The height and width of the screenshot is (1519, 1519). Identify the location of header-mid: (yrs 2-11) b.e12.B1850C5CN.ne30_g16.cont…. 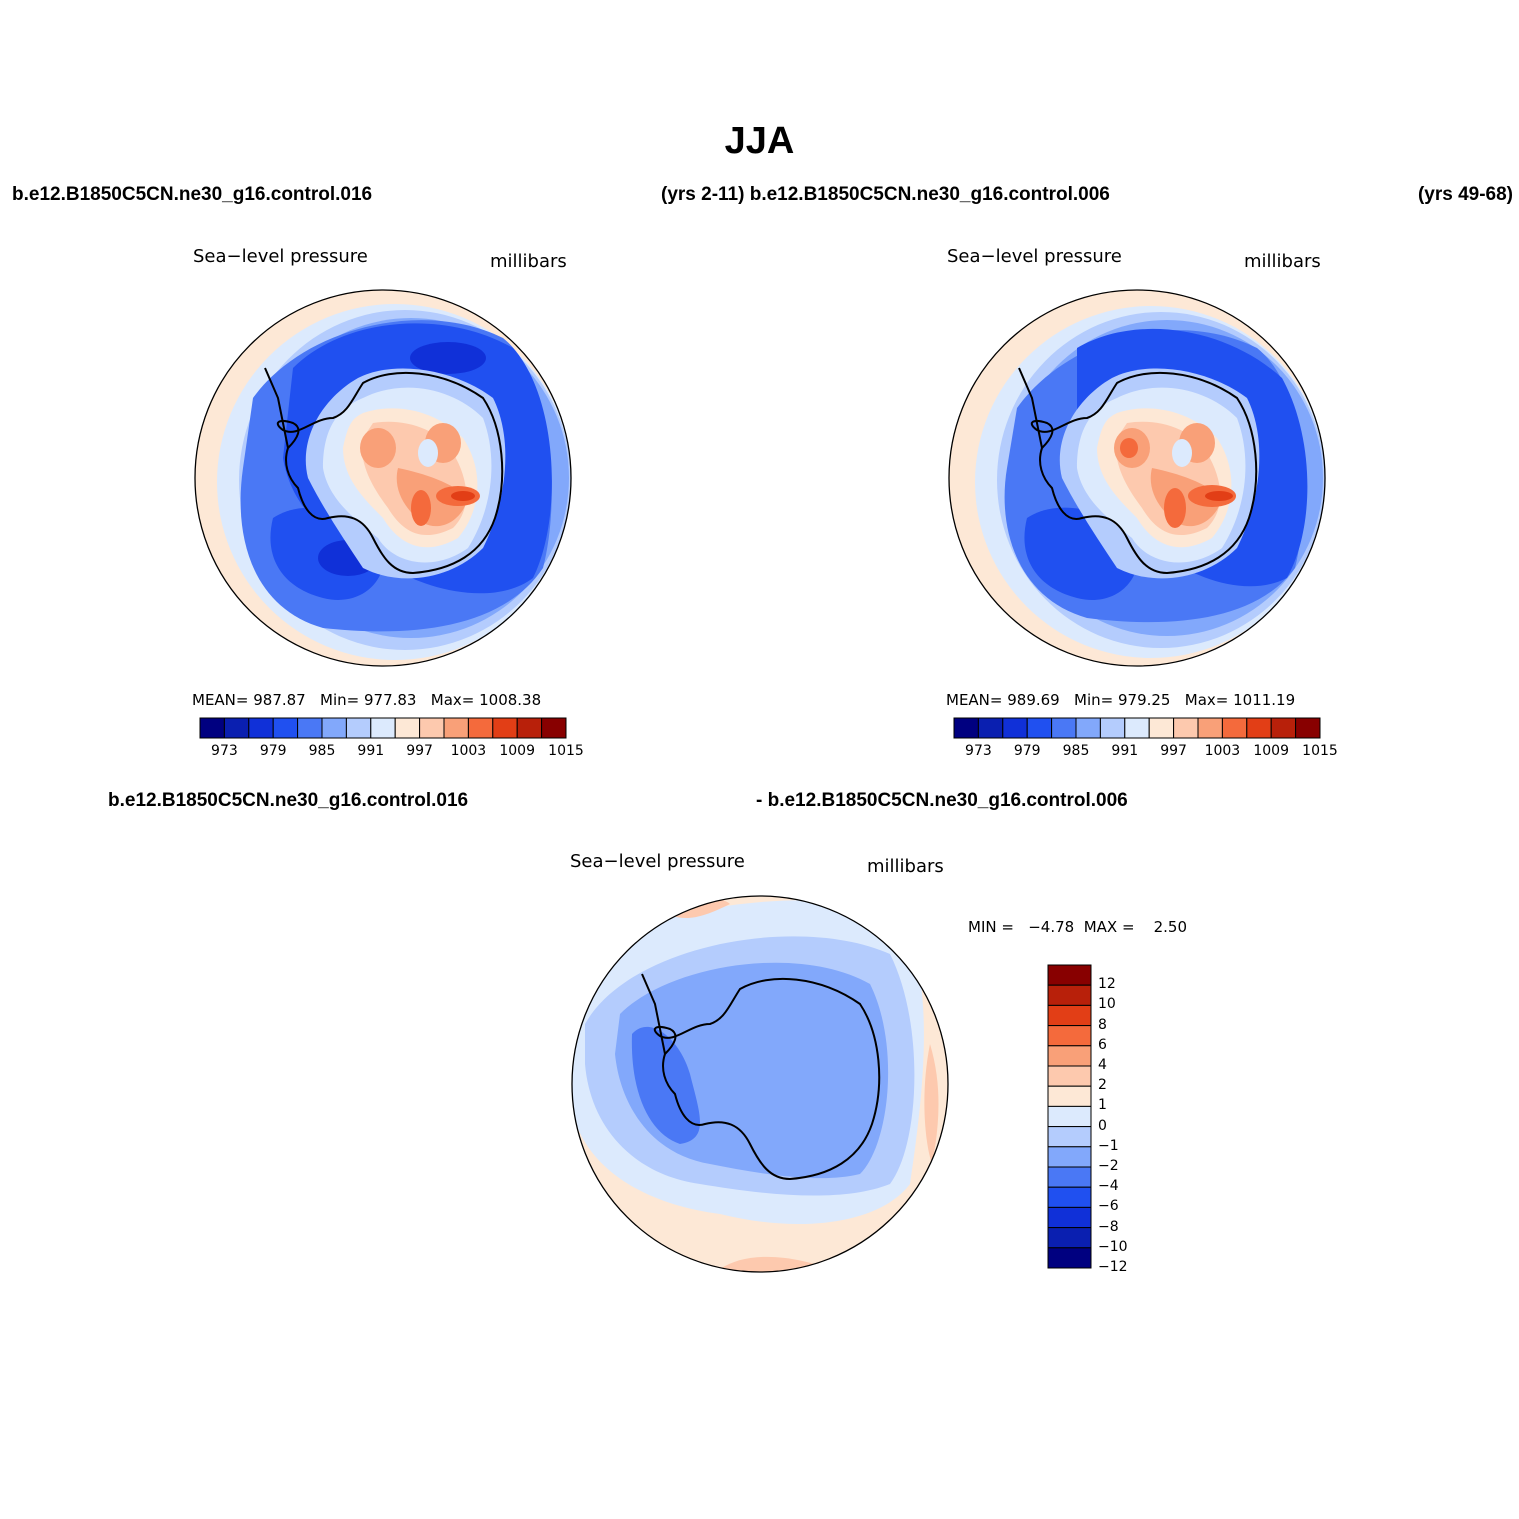
(885, 194).